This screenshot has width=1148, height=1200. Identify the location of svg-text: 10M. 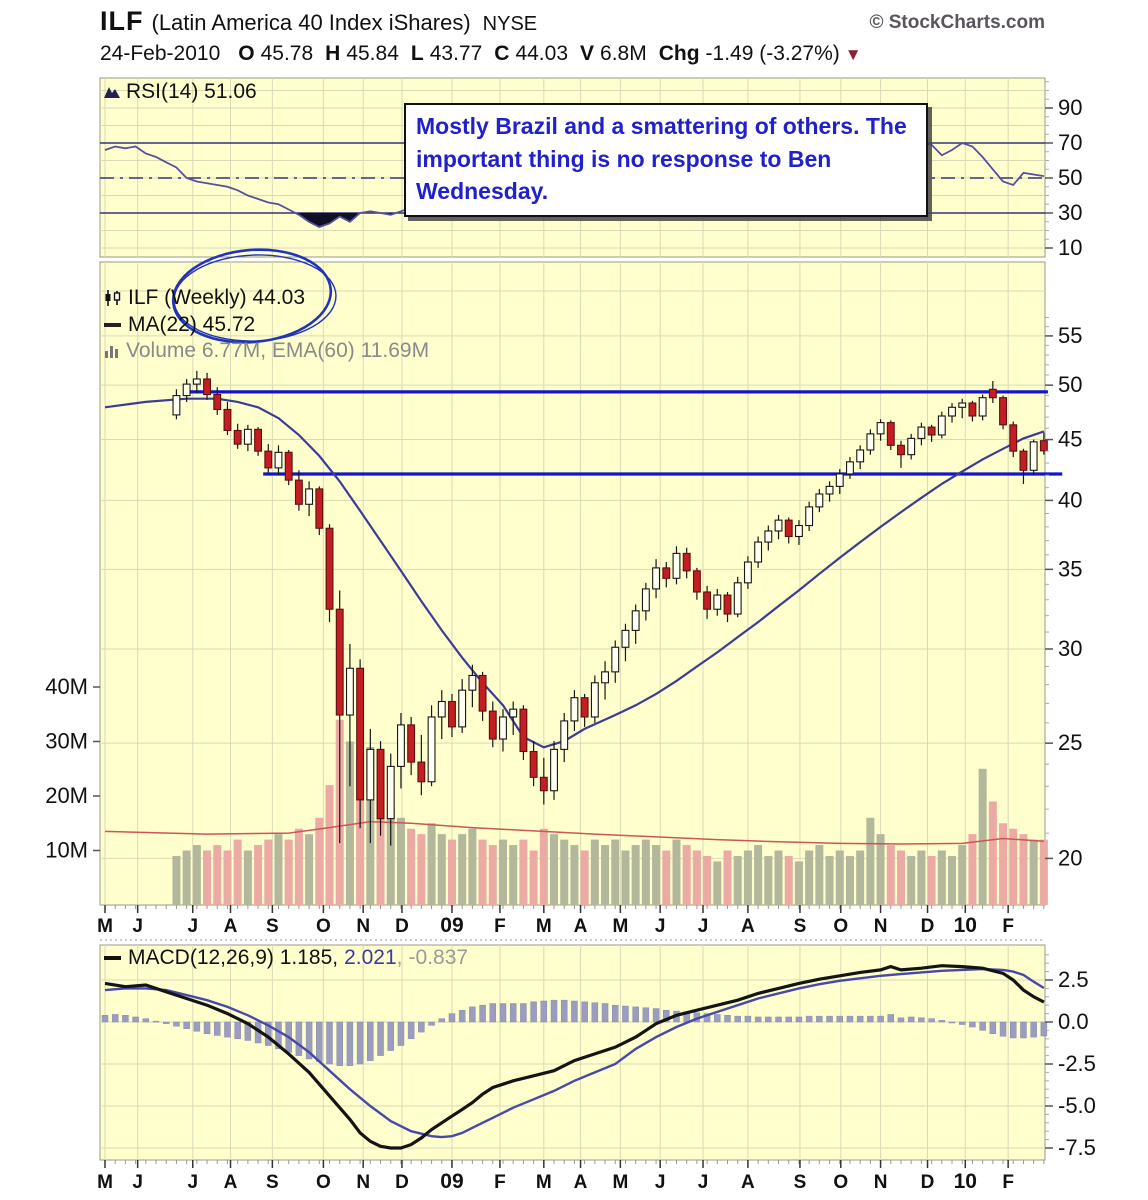
(66, 850).